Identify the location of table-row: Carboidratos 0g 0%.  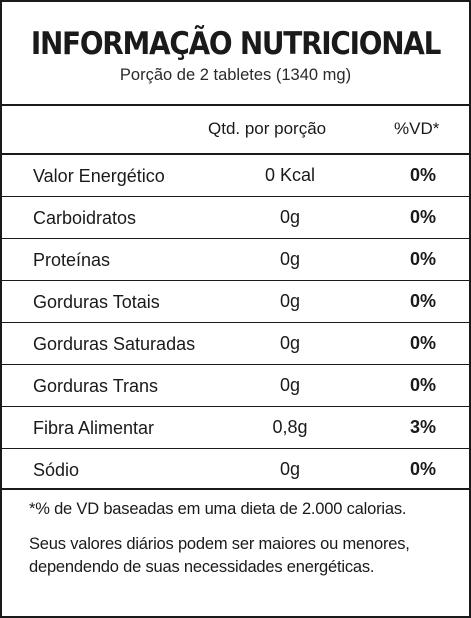
(235, 217).